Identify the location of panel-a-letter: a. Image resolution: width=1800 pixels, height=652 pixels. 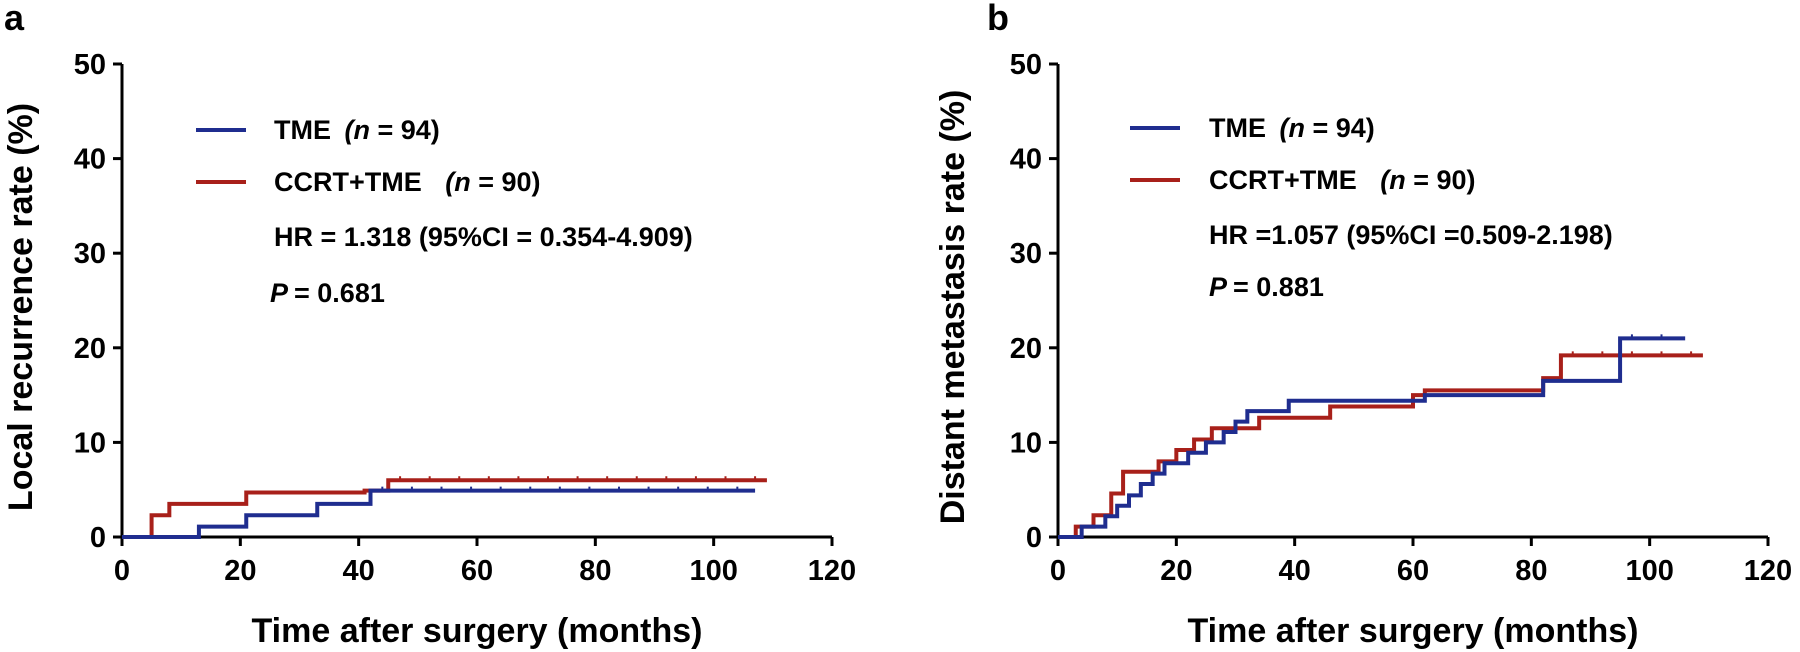
(14, 19).